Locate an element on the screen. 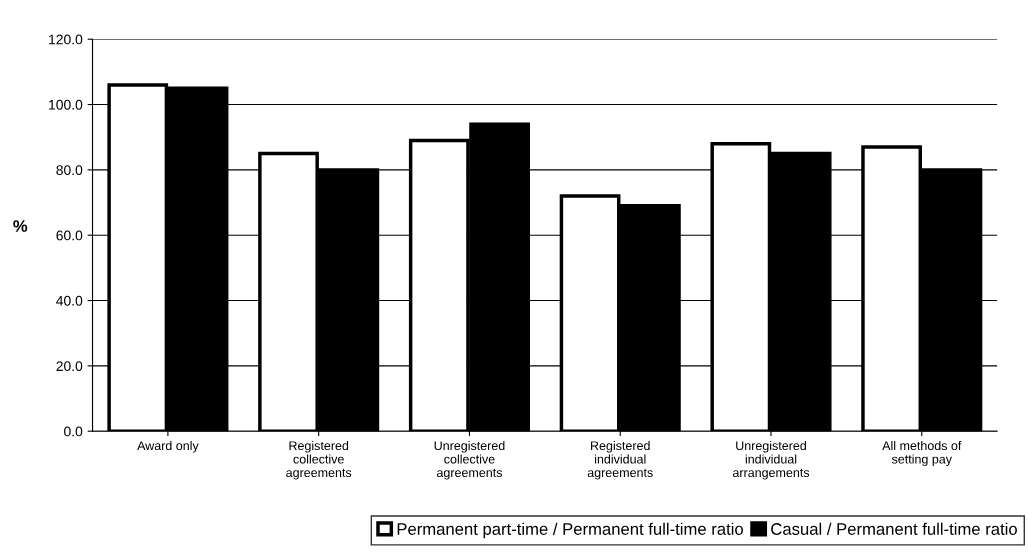 This screenshot has width=1028, height=560. legend-label: Casual / Permanent full-time ratio is located at coordinates (894, 528).